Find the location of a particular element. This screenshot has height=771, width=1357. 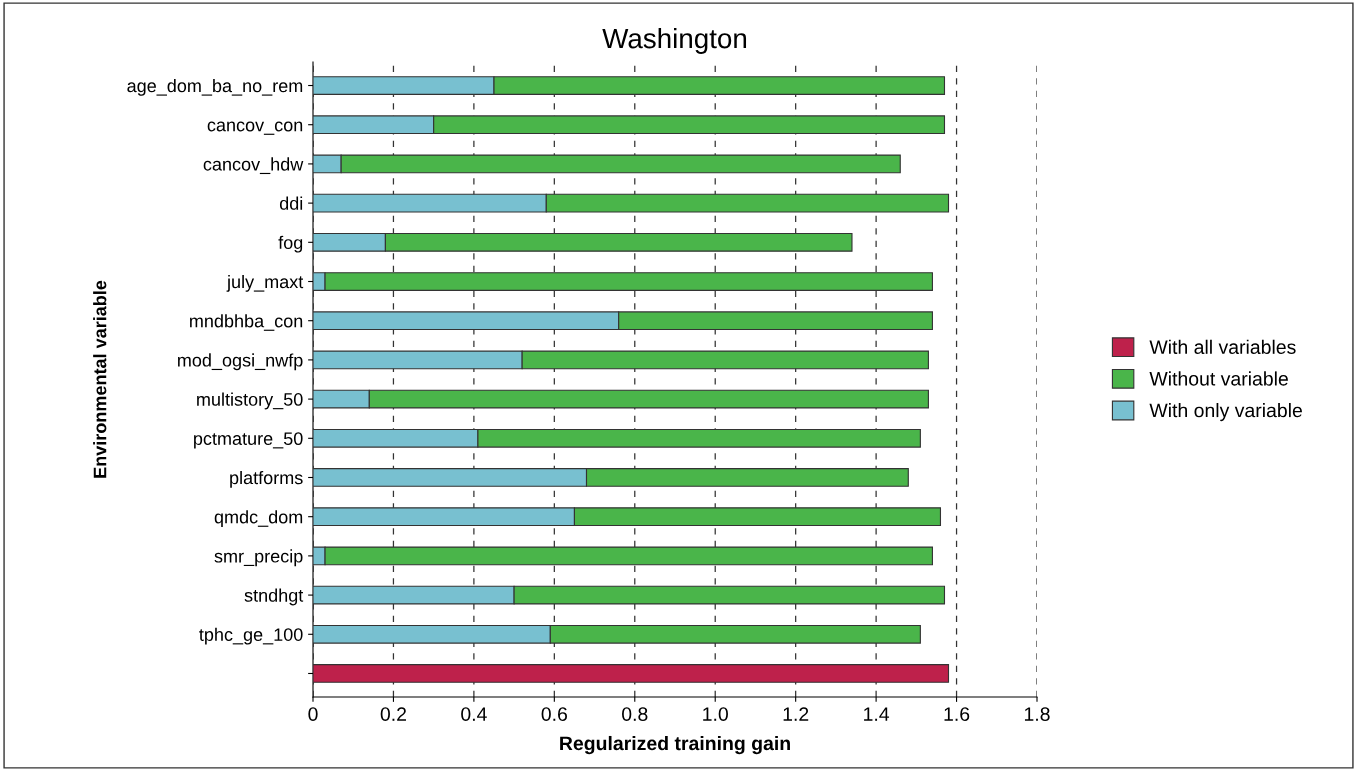

y-tick-label: qmdc_dom is located at coordinates (258, 518).